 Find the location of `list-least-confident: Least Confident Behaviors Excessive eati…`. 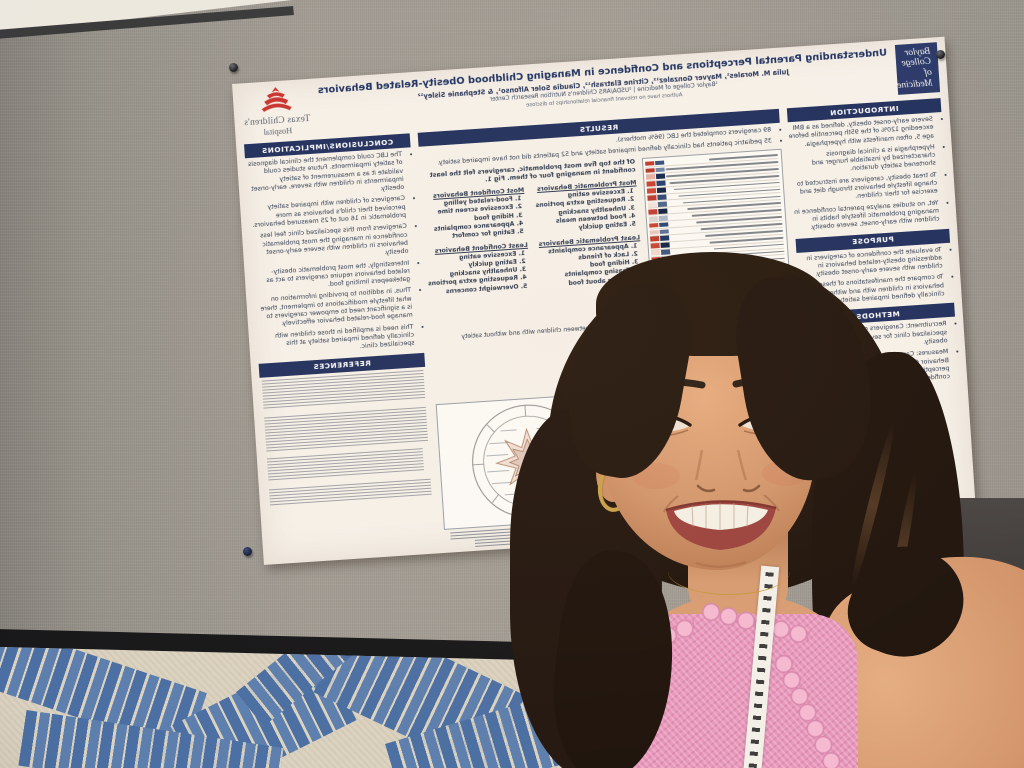

list-least-confident: Least Confident Behaviors Excessive eati… is located at coordinates (478, 268).